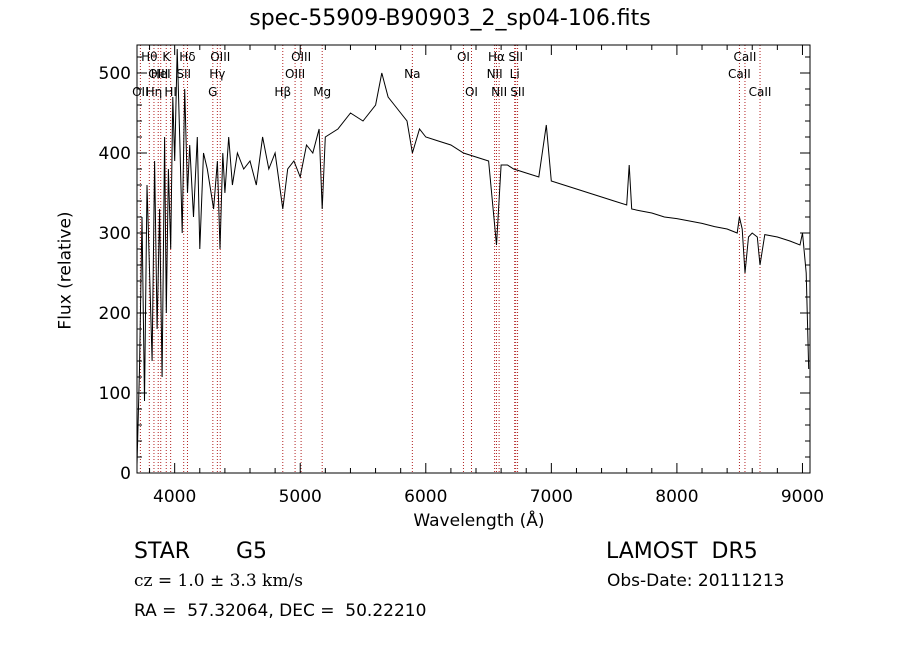  I want to click on line-label: Hγ, so click(217, 74).